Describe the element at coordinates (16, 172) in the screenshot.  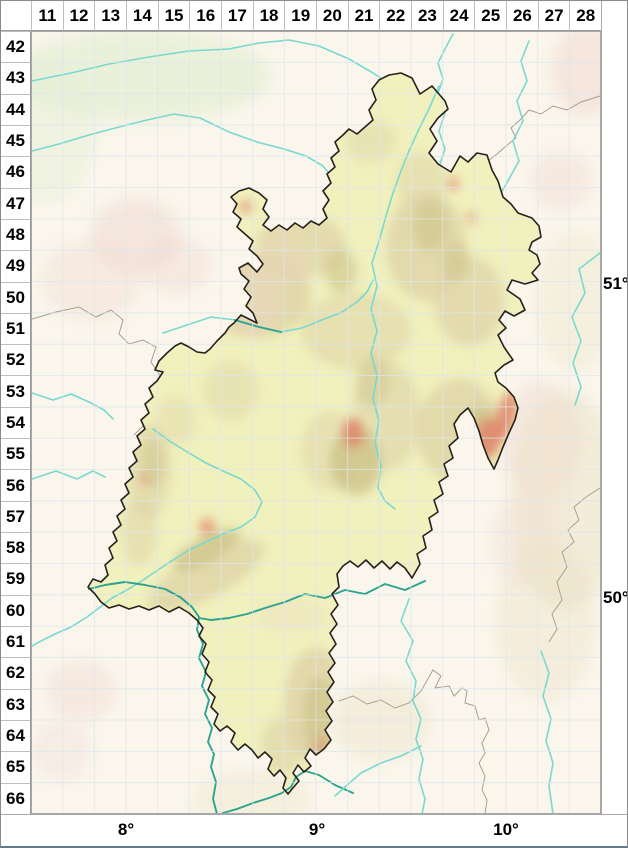
I see `row-header-cell: 46` at that location.